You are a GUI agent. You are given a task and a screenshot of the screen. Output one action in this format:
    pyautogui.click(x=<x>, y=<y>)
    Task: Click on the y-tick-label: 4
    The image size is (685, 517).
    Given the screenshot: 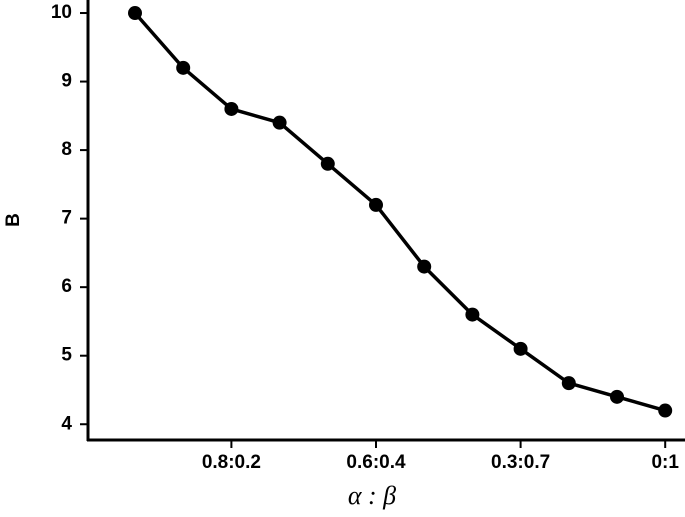 What is the action you would take?
    pyautogui.click(x=66, y=423)
    